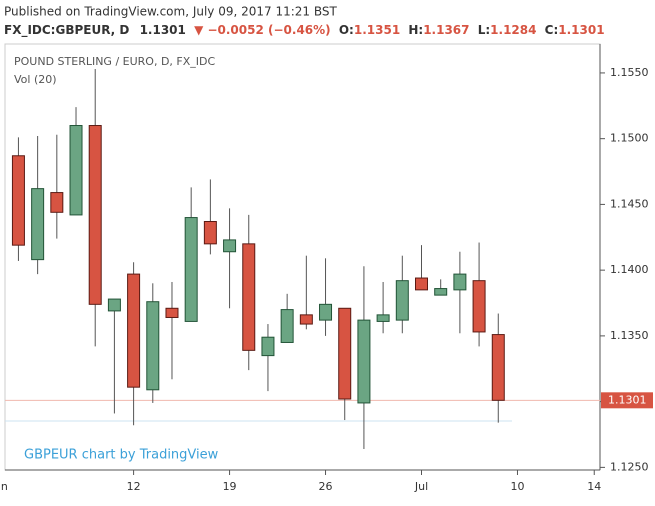 This screenshot has height=506, width=655. I want to click on x-tick-label: 10, so click(517, 486).